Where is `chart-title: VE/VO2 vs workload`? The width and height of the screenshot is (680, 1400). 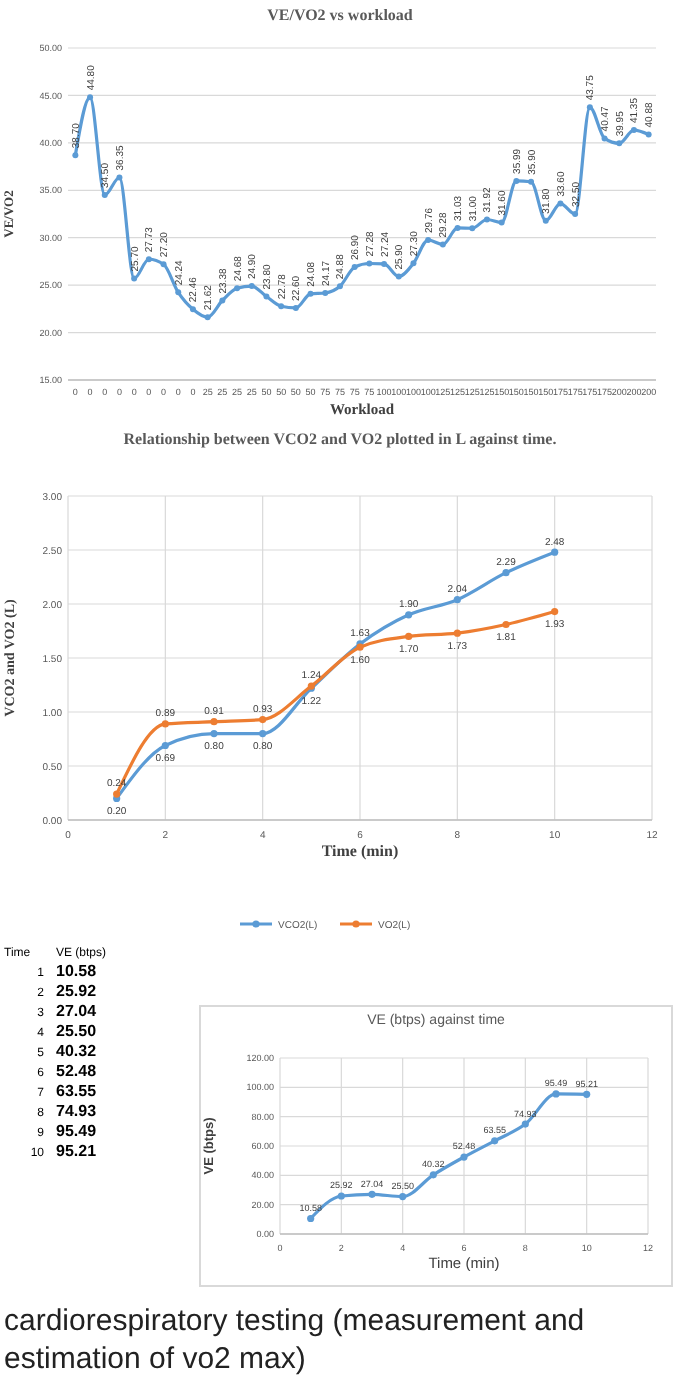
chart-title: VE/VO2 vs workload is located at coordinates (340, 15).